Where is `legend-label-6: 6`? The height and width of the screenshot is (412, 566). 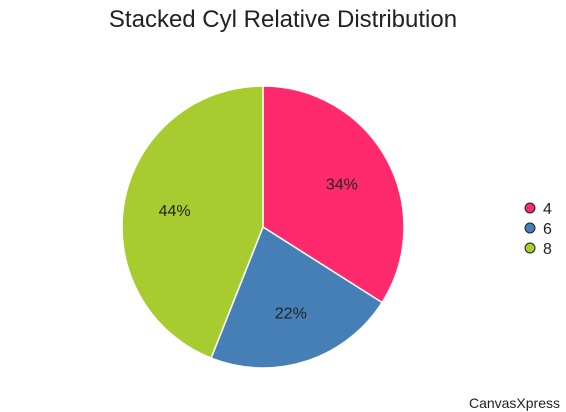
legend-label-6: 6 is located at coordinates (547, 229).